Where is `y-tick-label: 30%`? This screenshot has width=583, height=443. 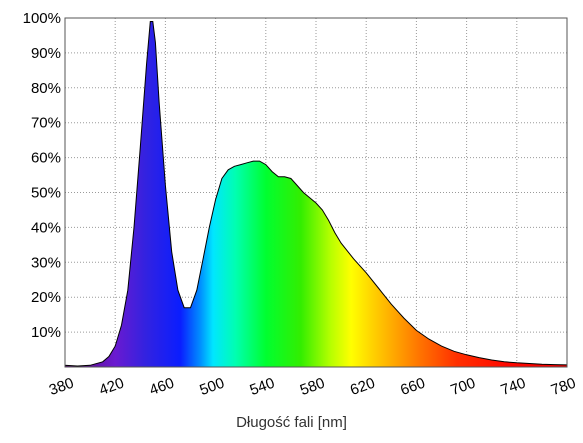 y-tick-label: 30% is located at coordinates (46, 262).